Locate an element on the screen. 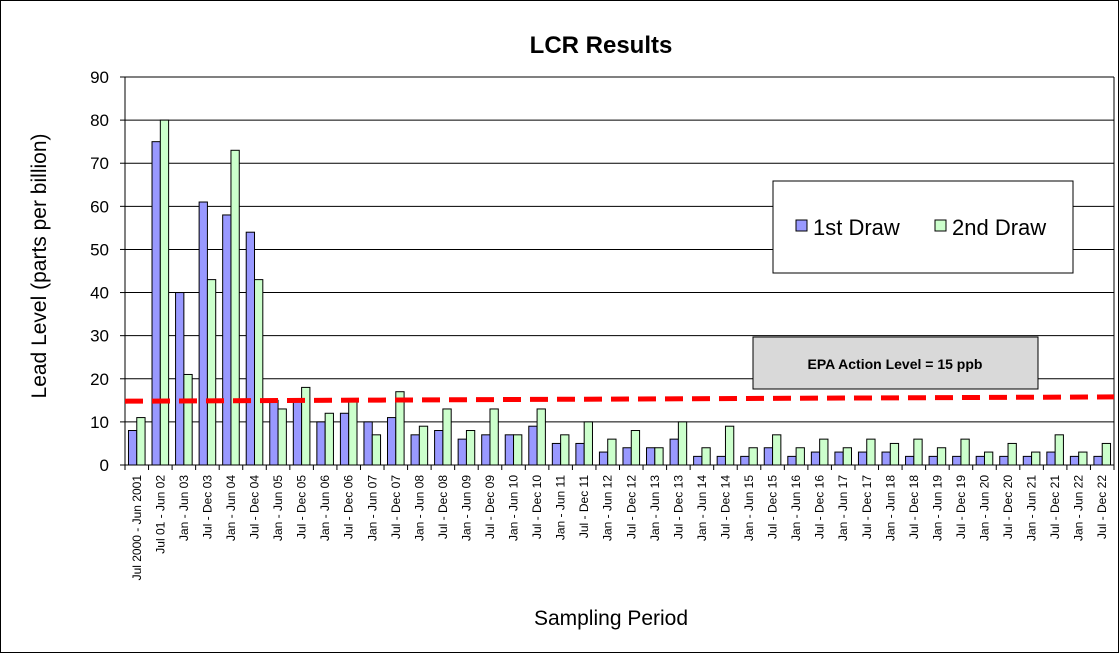 Image resolution: width=1119 pixels, height=654 pixels. x-tick-label: Jul 2000 - Jun 2001 is located at coordinates (137, 528).